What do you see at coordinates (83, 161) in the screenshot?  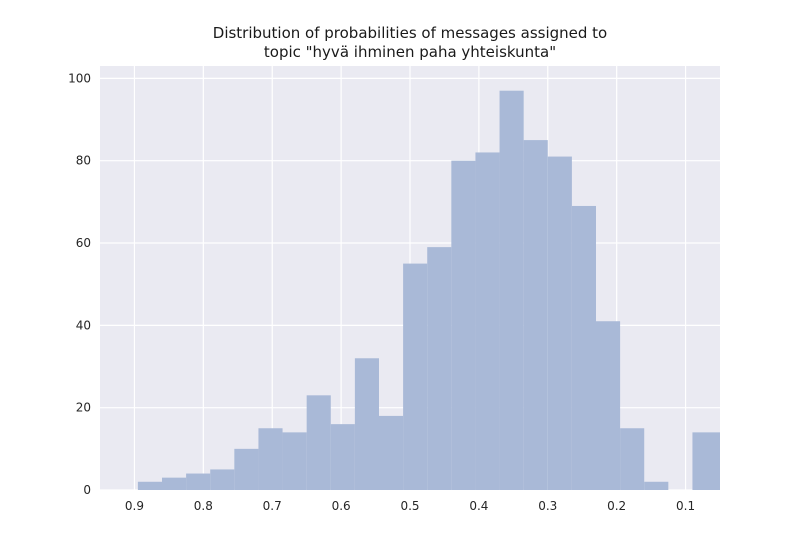 I see `y-tick-label: 80` at bounding box center [83, 161].